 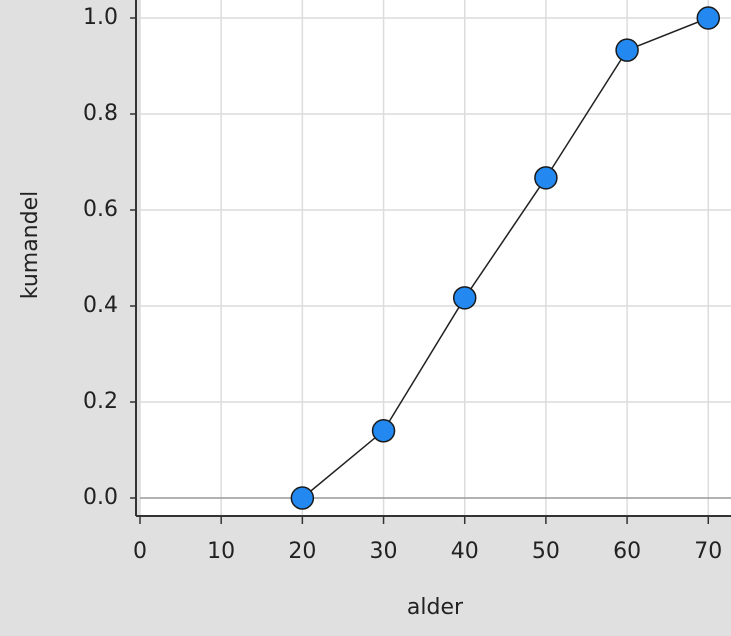 What do you see at coordinates (302, 551) in the screenshot?
I see `x-tick-label: 20` at bounding box center [302, 551].